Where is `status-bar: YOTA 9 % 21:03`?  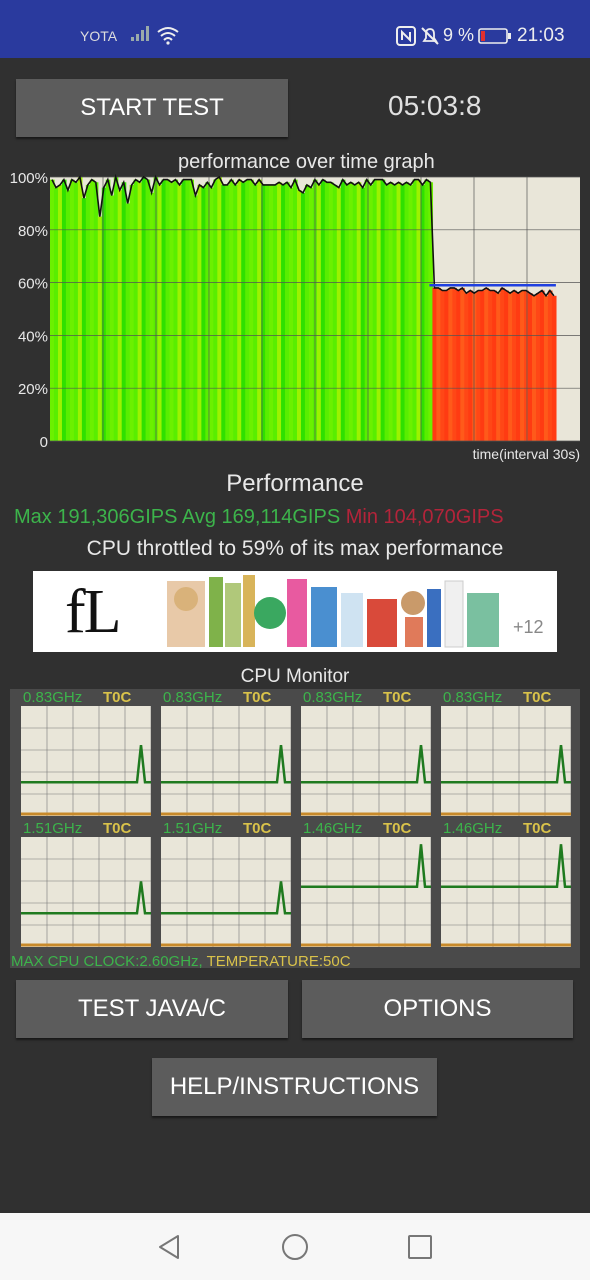 status-bar: YOTA 9 % 21:03 is located at coordinates (295, 29).